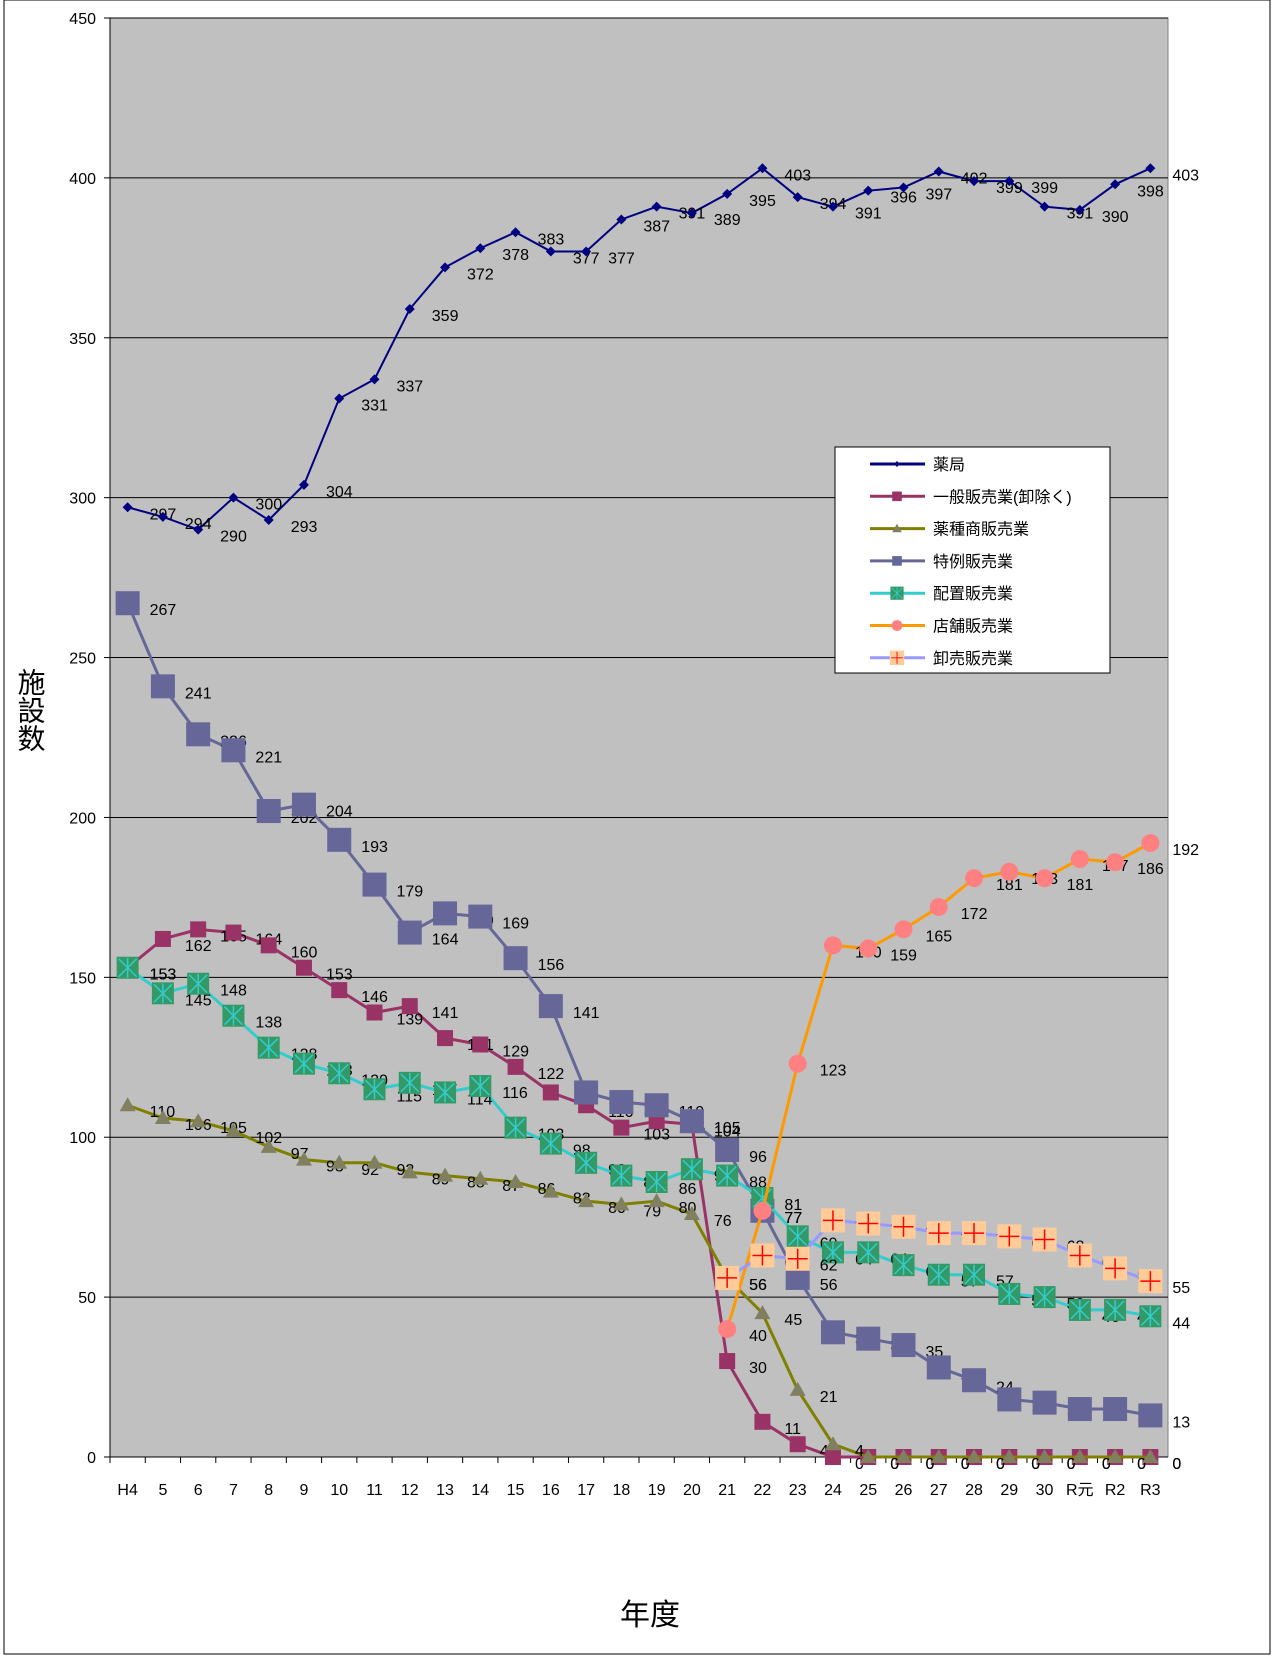 This screenshot has height=1660, width=1274. What do you see at coordinates (833, 1071) in the screenshot?
I see `data-label: 123` at bounding box center [833, 1071].